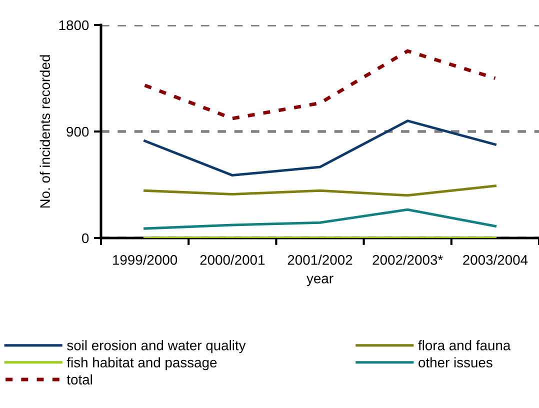  What do you see at coordinates (320, 281) in the screenshot?
I see `x-axis-title: year` at bounding box center [320, 281].